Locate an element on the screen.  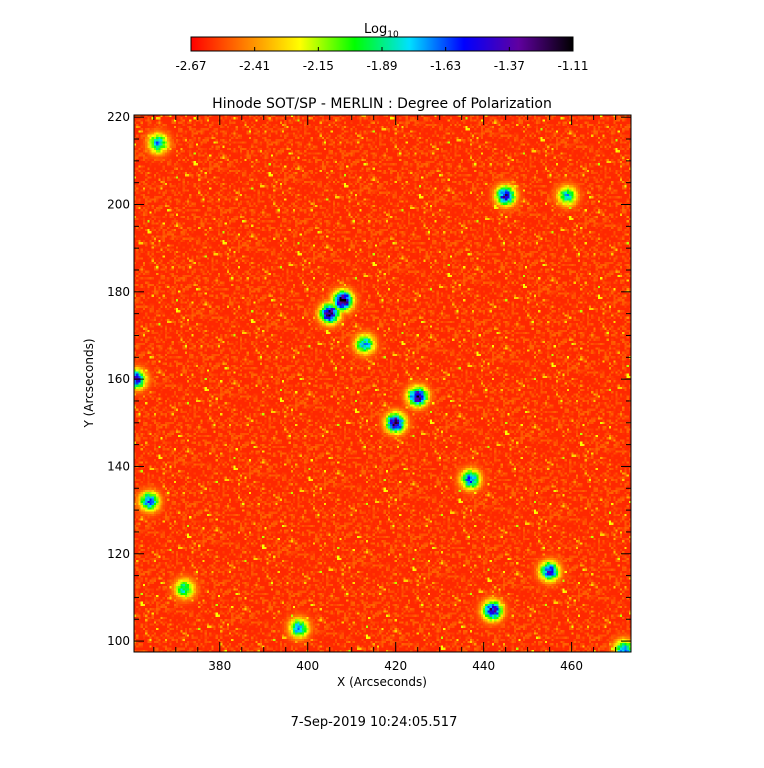
y-tick-label: 140 is located at coordinates (118, 466).